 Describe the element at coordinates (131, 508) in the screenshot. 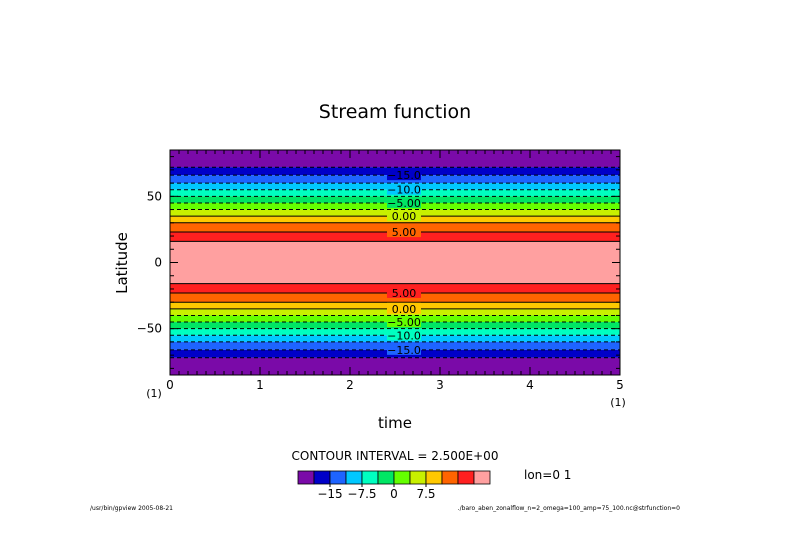

I see `footer-left: /usr/bin/gpview 2005-08-21` at that location.